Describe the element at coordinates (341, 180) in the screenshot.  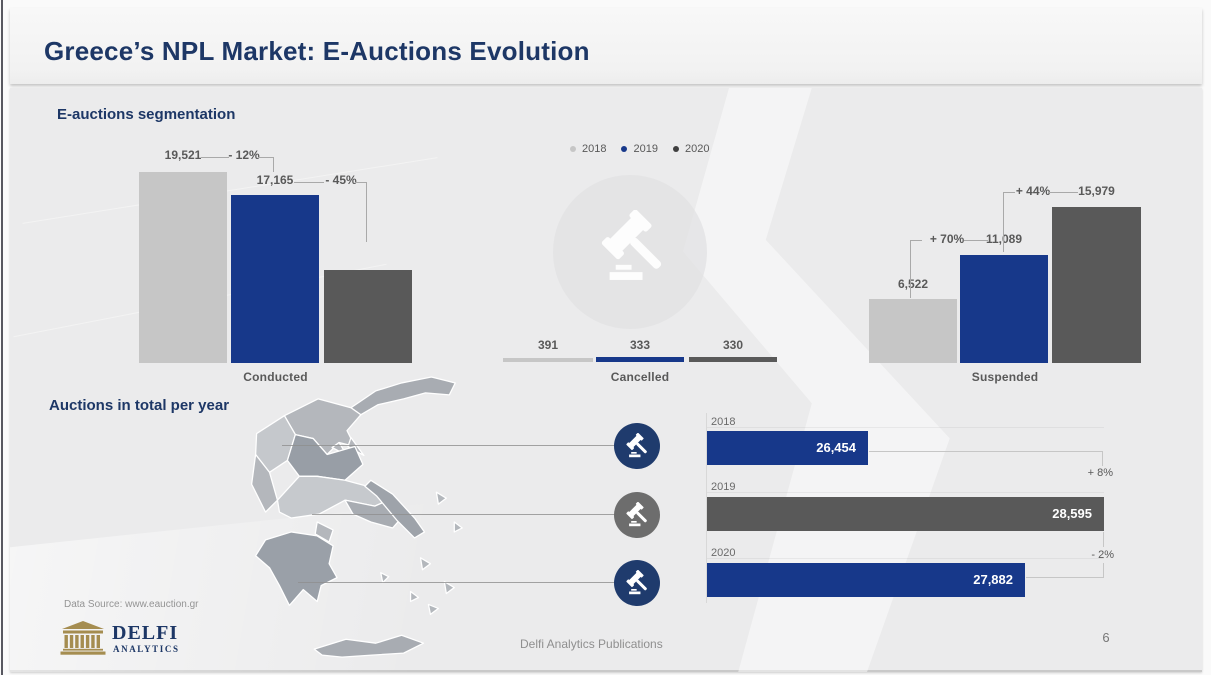
I see `pct-conducted-2020: - 45%` at that location.